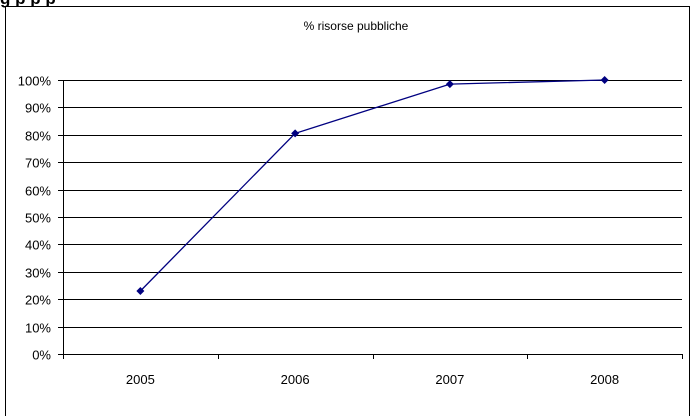 The height and width of the screenshot is (416, 694). I want to click on x-tick-label: 2006, so click(295, 379).